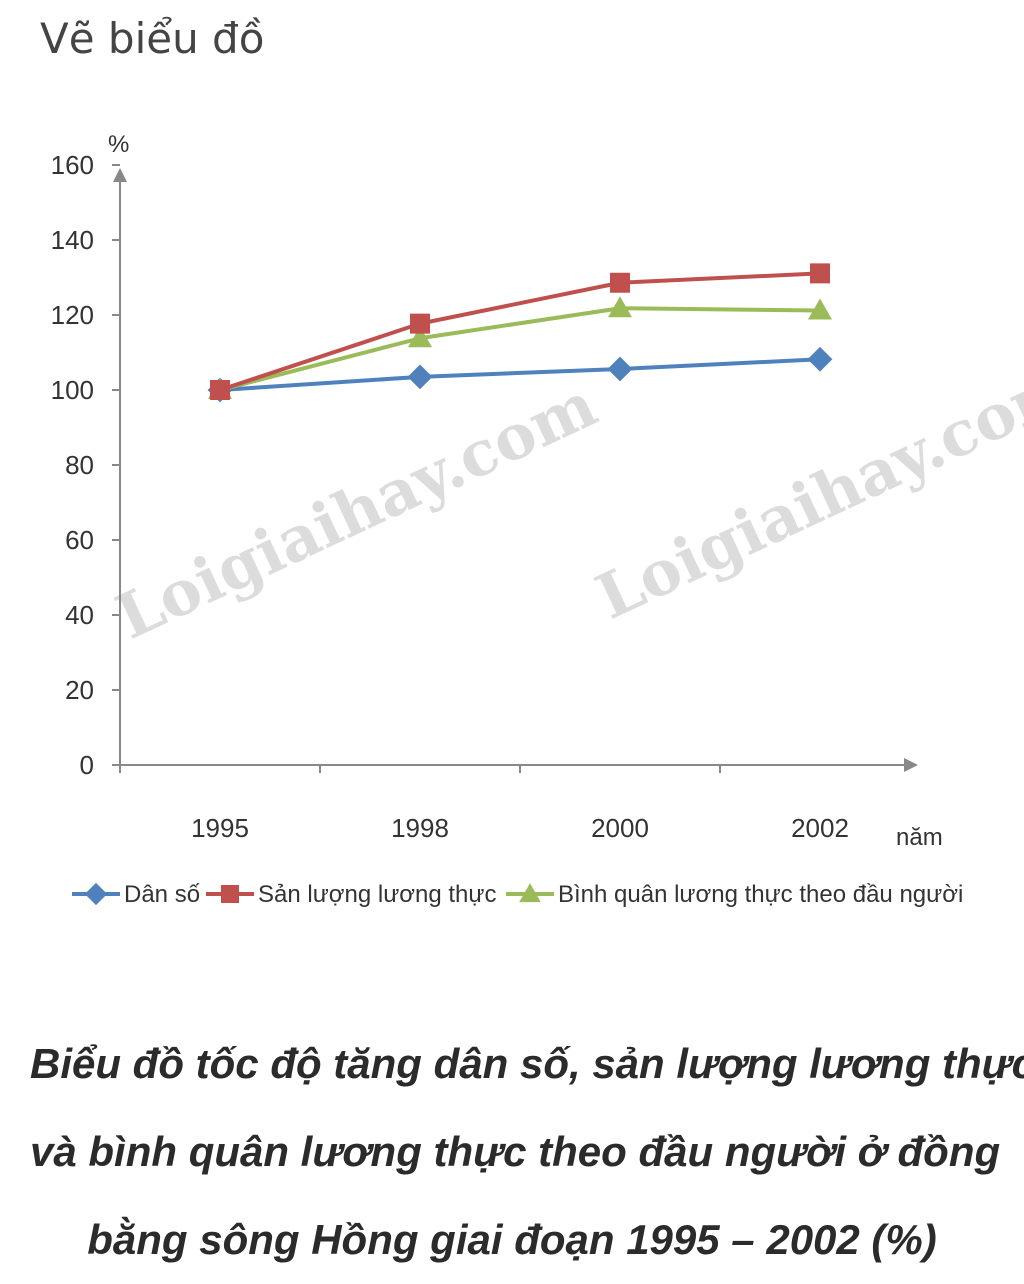 This screenshot has height=1284, width=1024. I want to click on x-axis-arrow, so click(911, 765).